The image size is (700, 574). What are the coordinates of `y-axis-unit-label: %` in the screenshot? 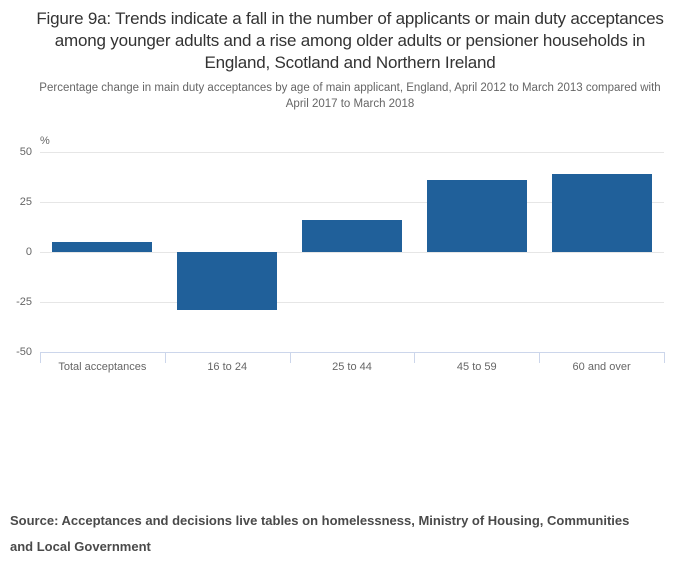 It's located at (45, 141).